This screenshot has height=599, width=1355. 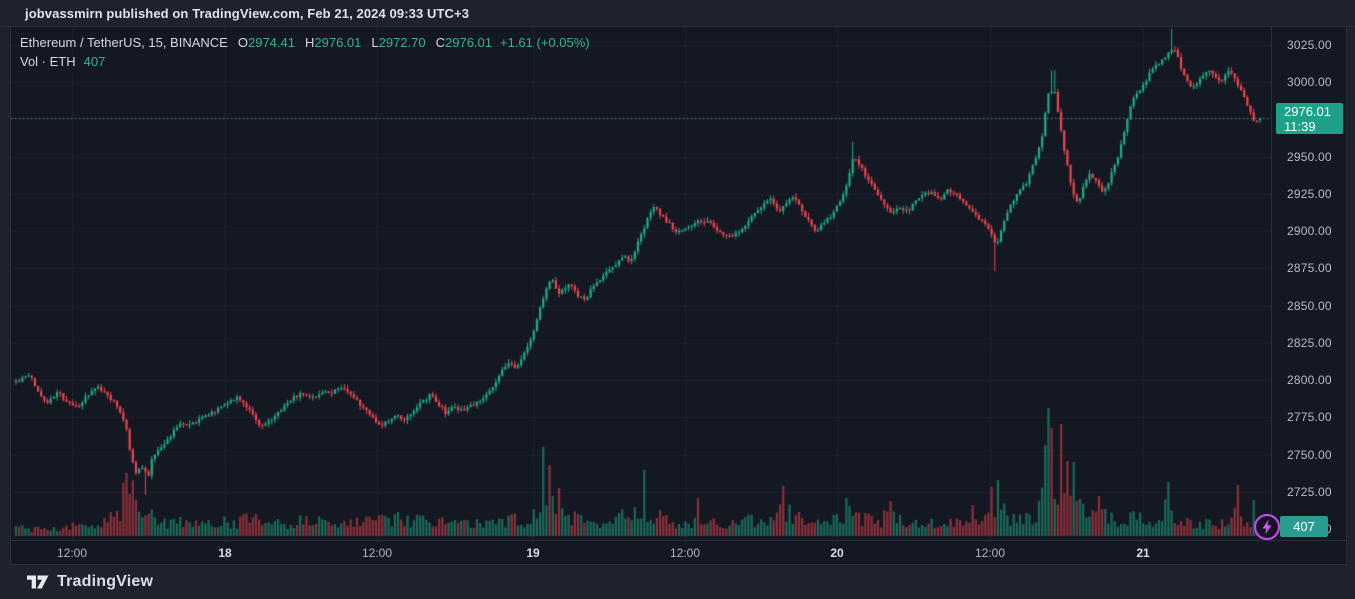 I want to click on price-axis-label: 2725.00, so click(x=1309, y=491).